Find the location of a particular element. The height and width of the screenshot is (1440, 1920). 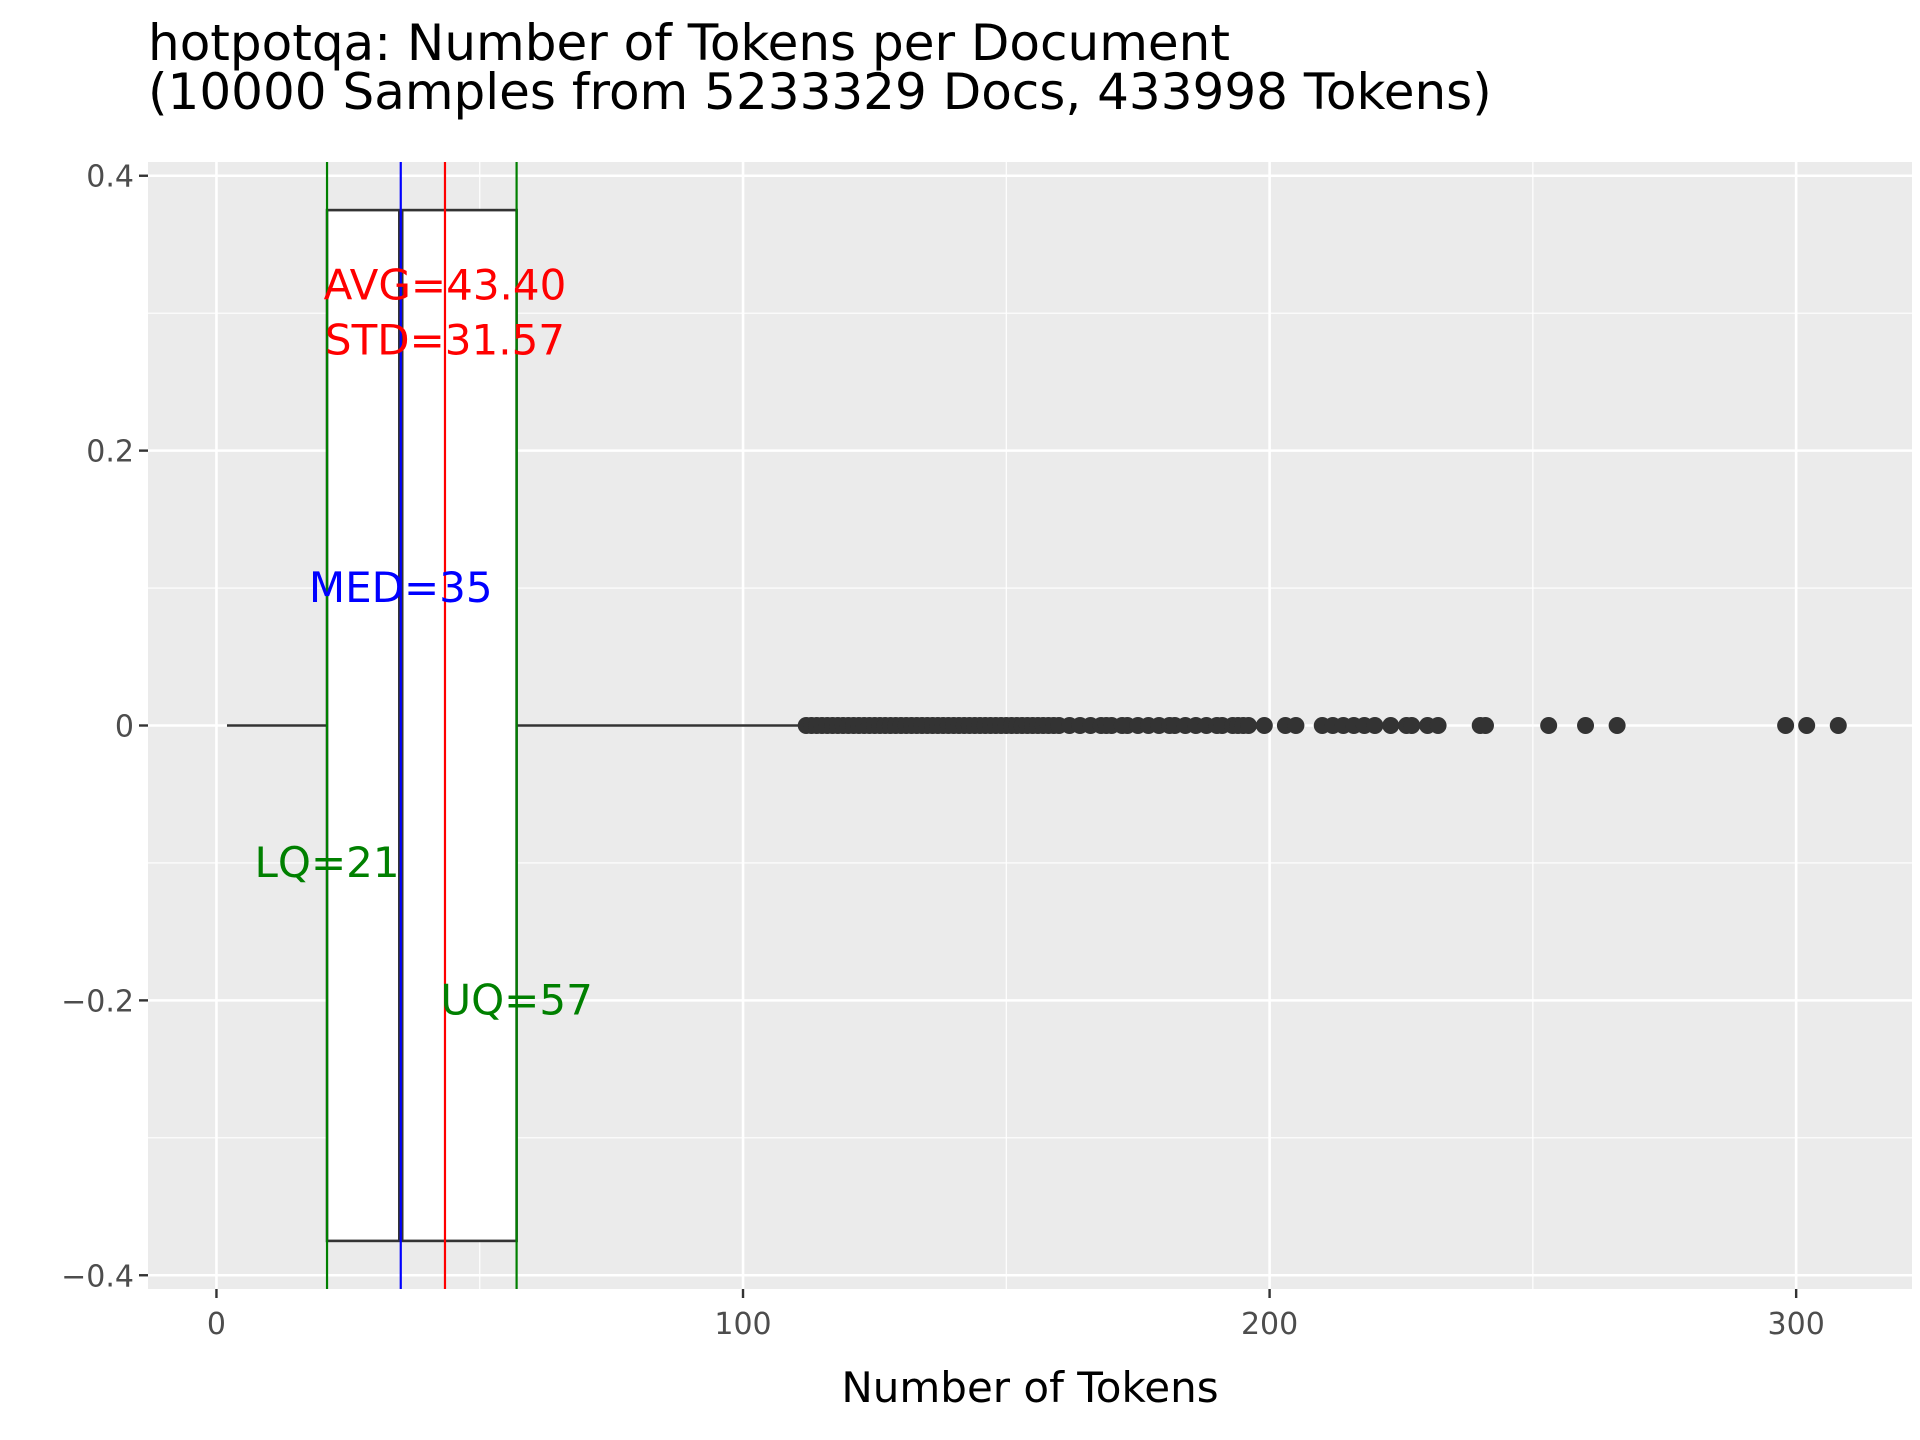

y-tick-label: 0 is located at coordinates (124, 727).